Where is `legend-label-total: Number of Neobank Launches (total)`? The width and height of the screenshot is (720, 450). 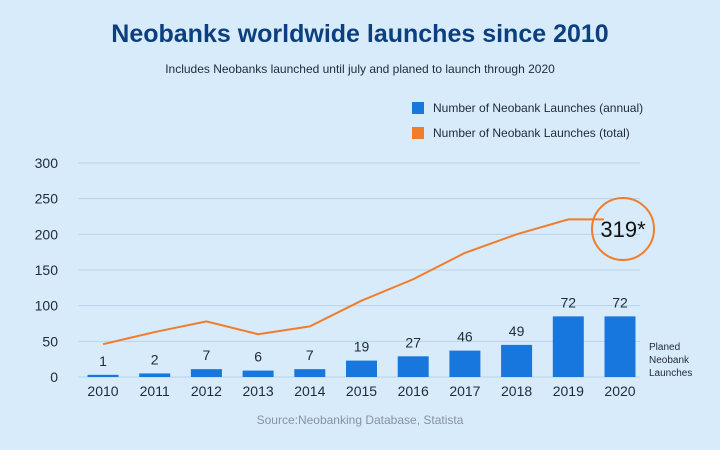 legend-label-total: Number of Neobank Launches (total) is located at coordinates (531, 133).